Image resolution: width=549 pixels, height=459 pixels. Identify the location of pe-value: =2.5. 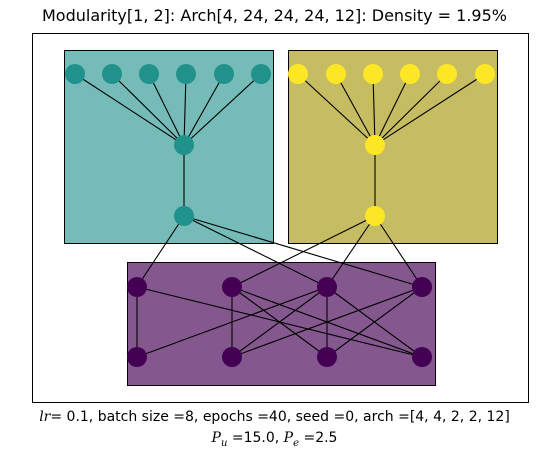
(318, 438).